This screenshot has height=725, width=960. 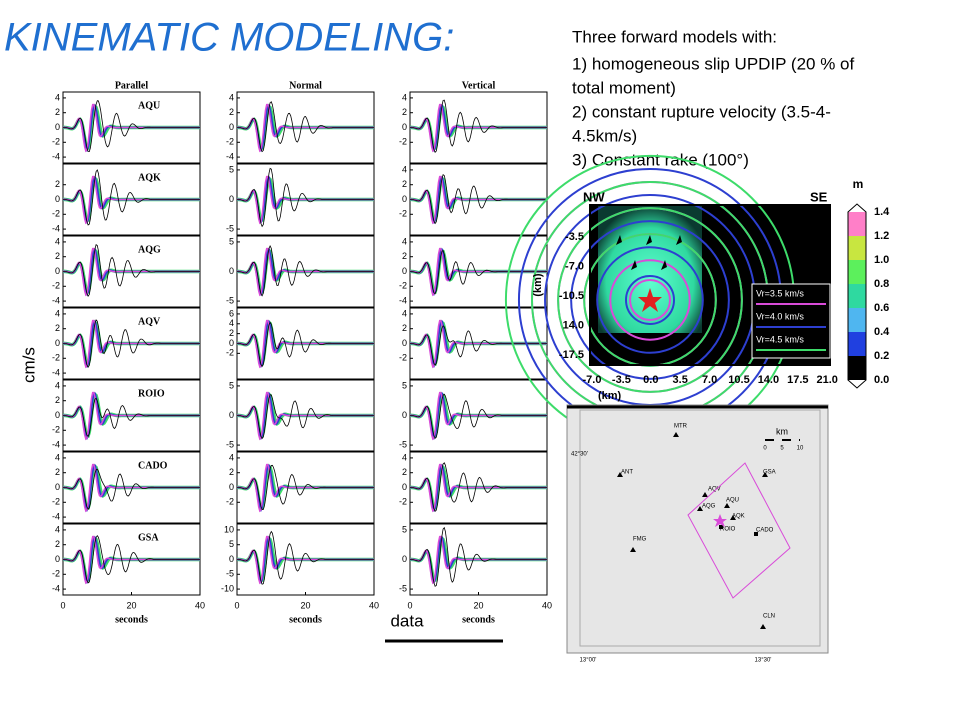 What do you see at coordinates (782, 449) in the screenshot?
I see `scale-tick-label: 5` at bounding box center [782, 449].